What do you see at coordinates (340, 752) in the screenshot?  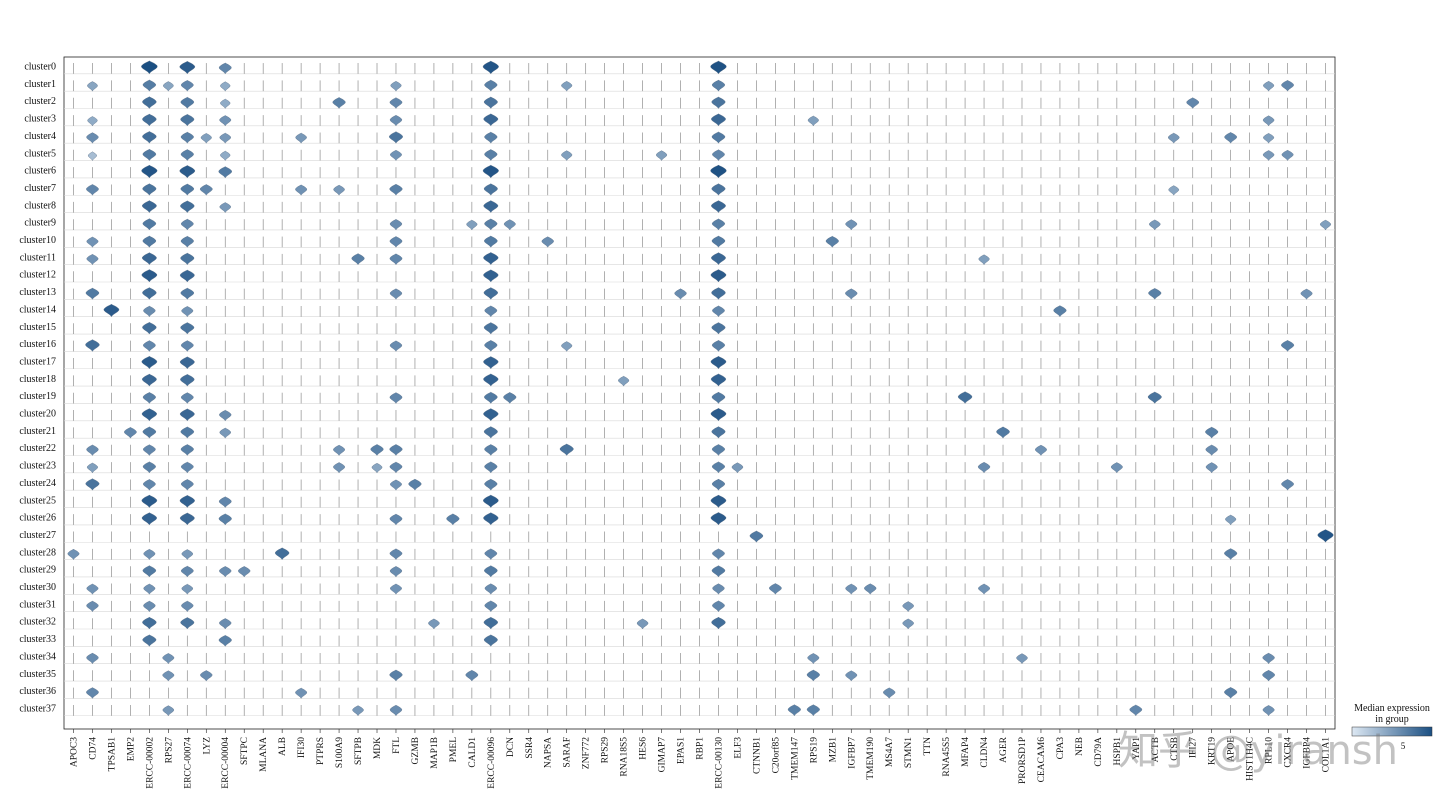 I see `gene-label: S100A9` at bounding box center [340, 752].